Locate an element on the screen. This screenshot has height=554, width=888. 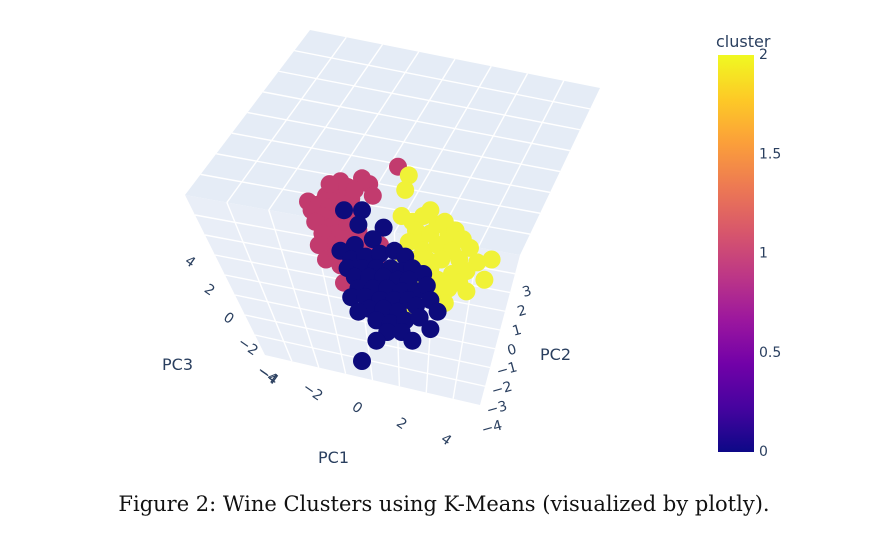
pc1-axis-label: PC1 is located at coordinates (333, 457).